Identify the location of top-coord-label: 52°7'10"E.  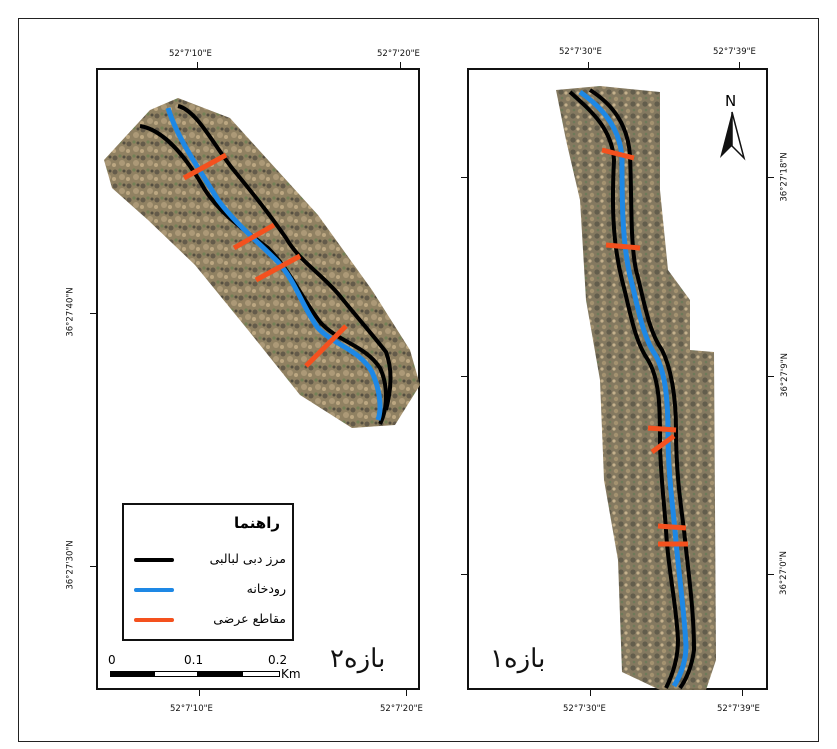
(190, 54).